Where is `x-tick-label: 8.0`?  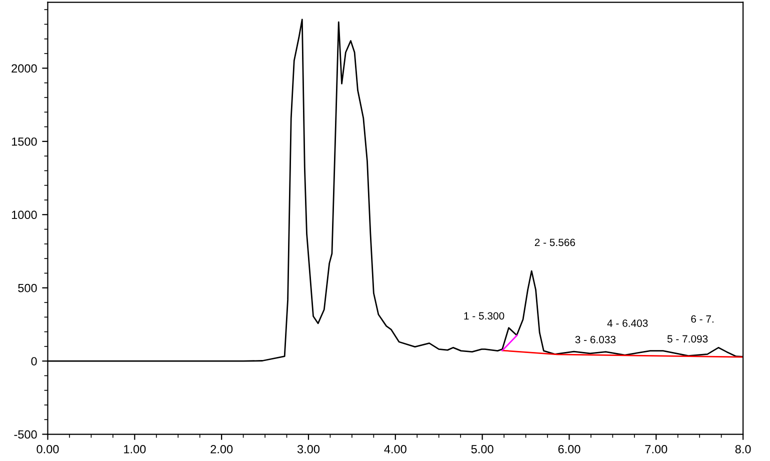
x-tick-label: 8.0 is located at coordinates (743, 449).